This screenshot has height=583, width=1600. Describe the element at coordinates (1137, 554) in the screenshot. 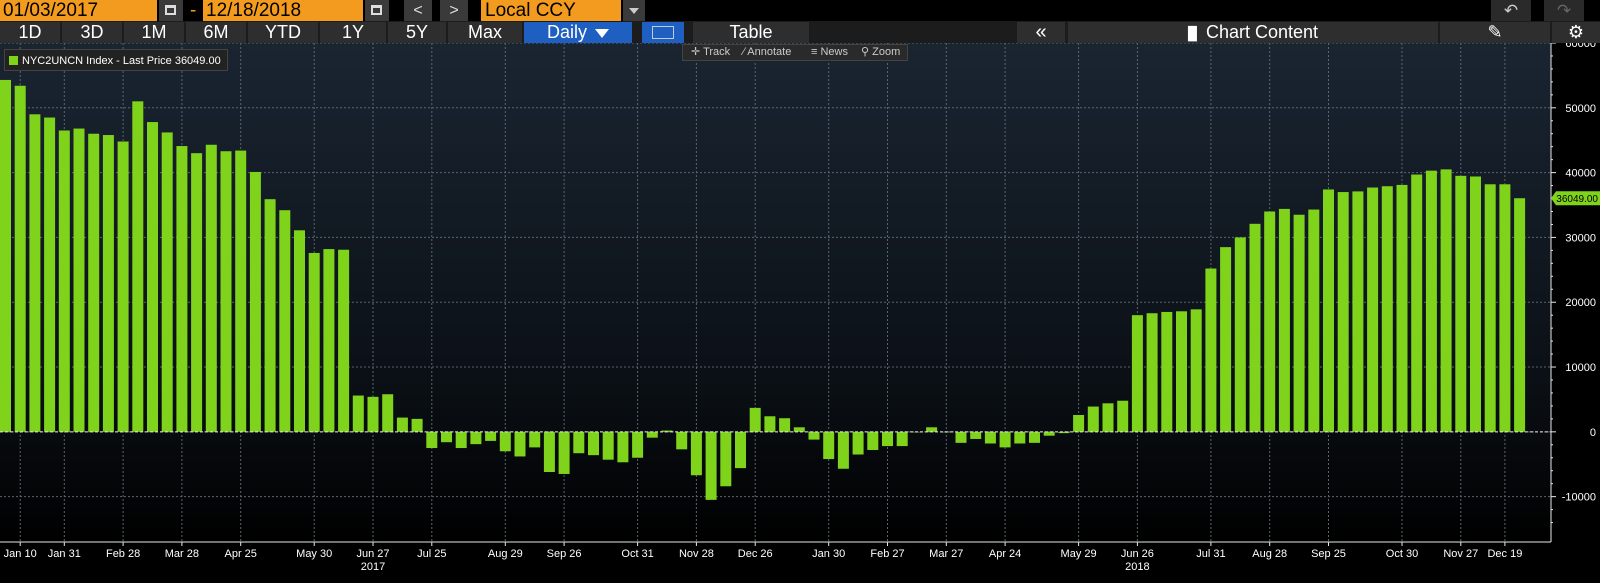

I see `x-tick-label: Jun 26` at that location.